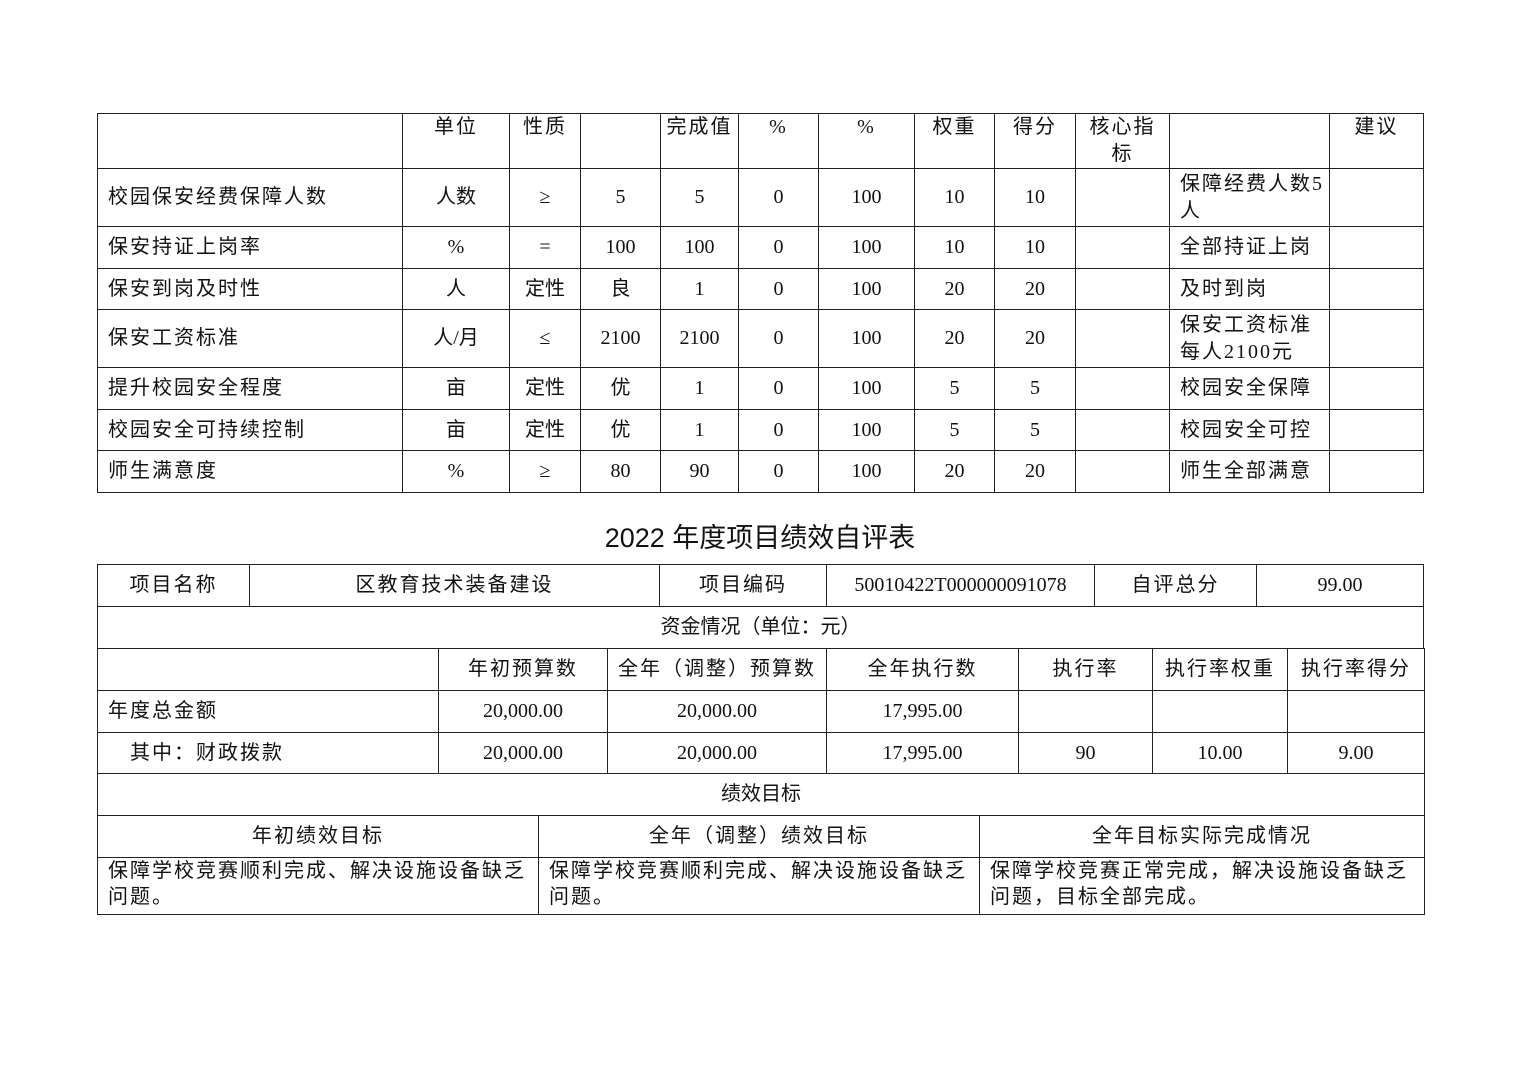 Image resolution: width=1520 pixels, height=1074 pixels. I want to click on project-name-label: 项目名称, so click(173, 585).